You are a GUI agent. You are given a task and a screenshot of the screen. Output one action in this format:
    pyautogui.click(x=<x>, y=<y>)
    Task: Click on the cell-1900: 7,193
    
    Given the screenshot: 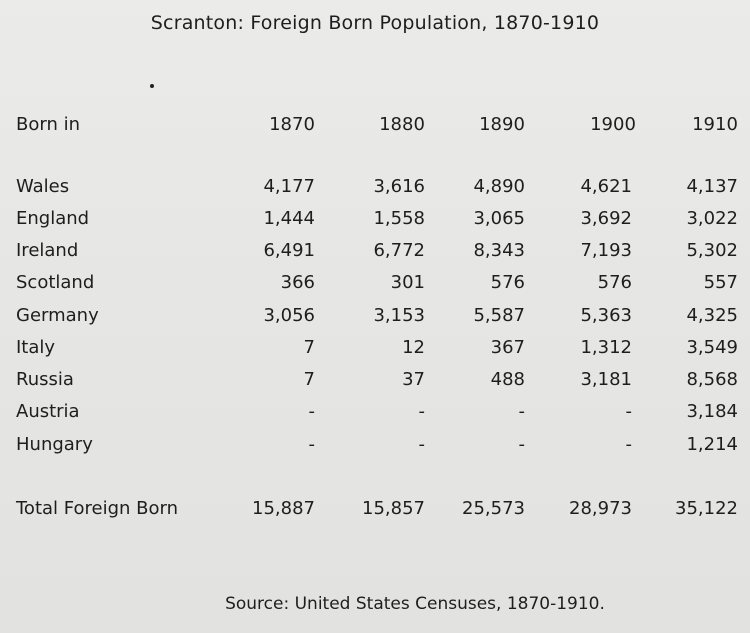 What is the action you would take?
    pyautogui.click(x=606, y=250)
    